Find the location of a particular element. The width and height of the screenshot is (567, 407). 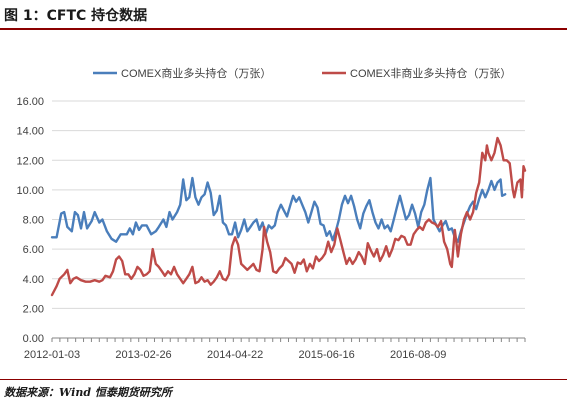

header-rule is located at coordinates (283, 29).